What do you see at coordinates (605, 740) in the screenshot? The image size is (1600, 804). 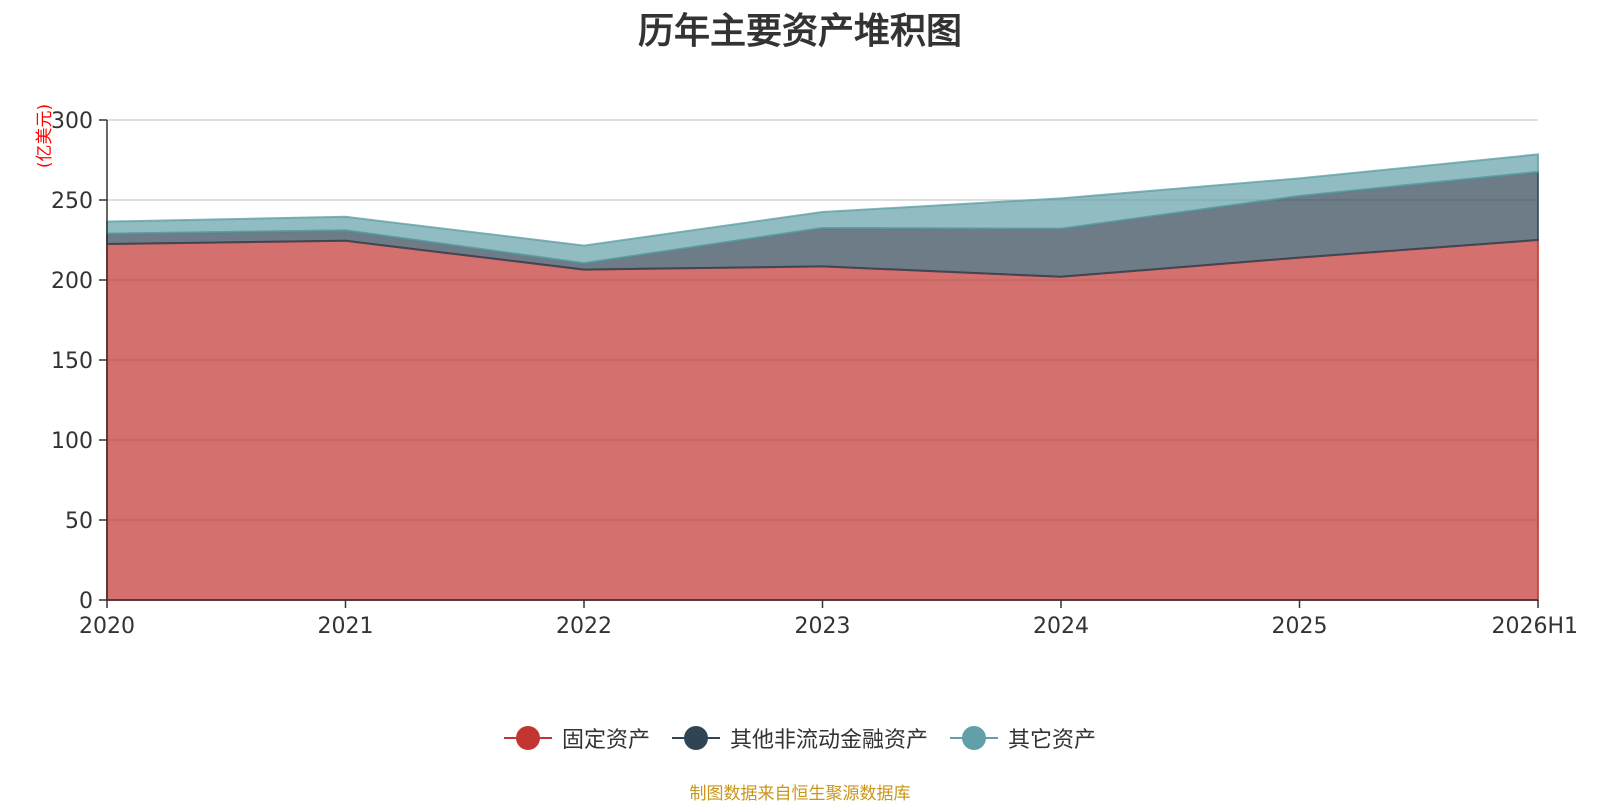 I see `legend-label: 固定资产` at bounding box center [605, 740].